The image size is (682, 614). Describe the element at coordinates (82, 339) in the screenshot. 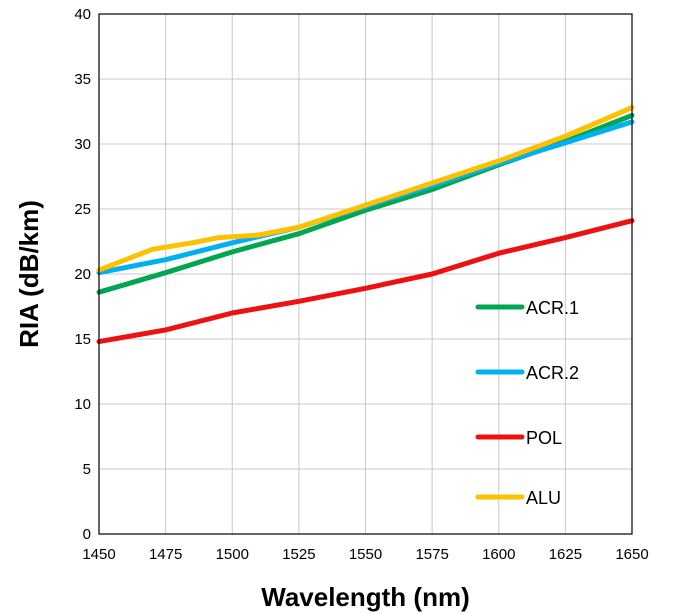

I see `y-tick-label: 15` at that location.